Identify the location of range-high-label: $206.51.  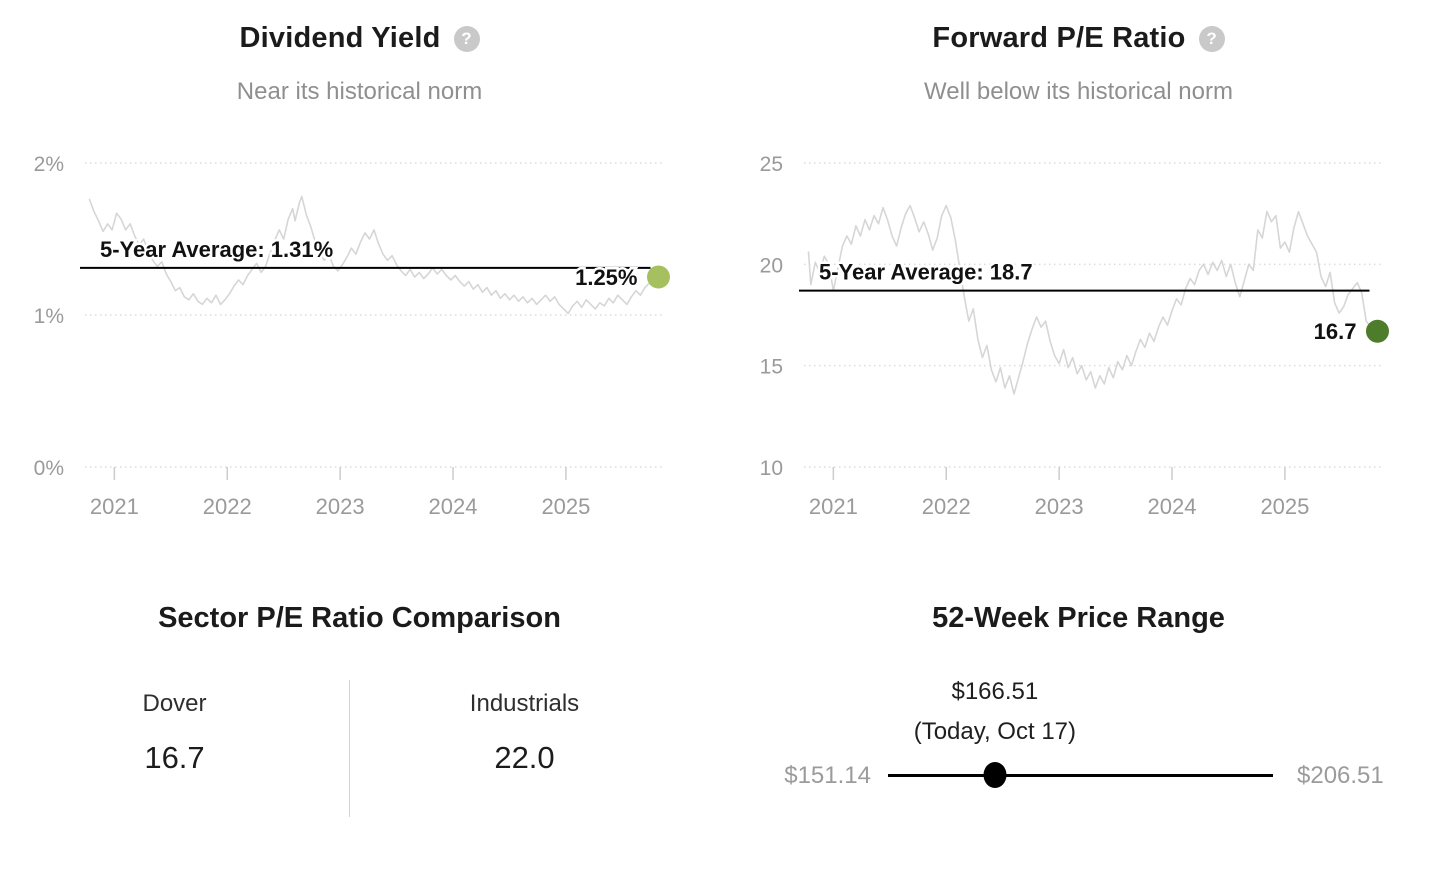
(1340, 775).